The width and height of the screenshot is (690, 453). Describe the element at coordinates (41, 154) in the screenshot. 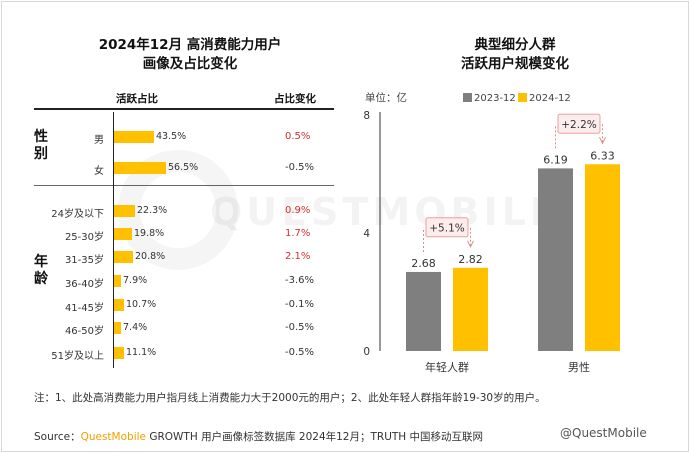

I see `group-label-gender-char2: 别` at that location.